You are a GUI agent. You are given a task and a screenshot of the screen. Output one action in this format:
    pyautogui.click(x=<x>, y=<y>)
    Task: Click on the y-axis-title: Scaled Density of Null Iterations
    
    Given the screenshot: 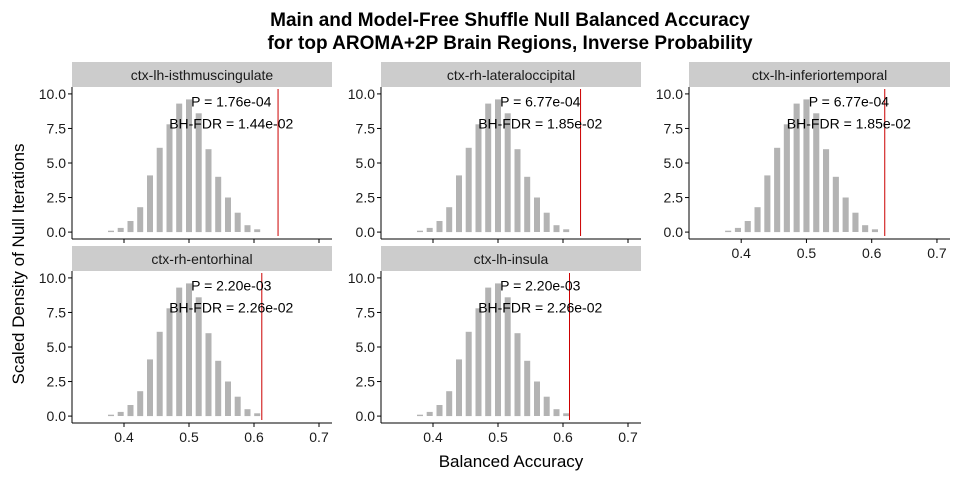 What is the action you would take?
    pyautogui.click(x=18, y=264)
    